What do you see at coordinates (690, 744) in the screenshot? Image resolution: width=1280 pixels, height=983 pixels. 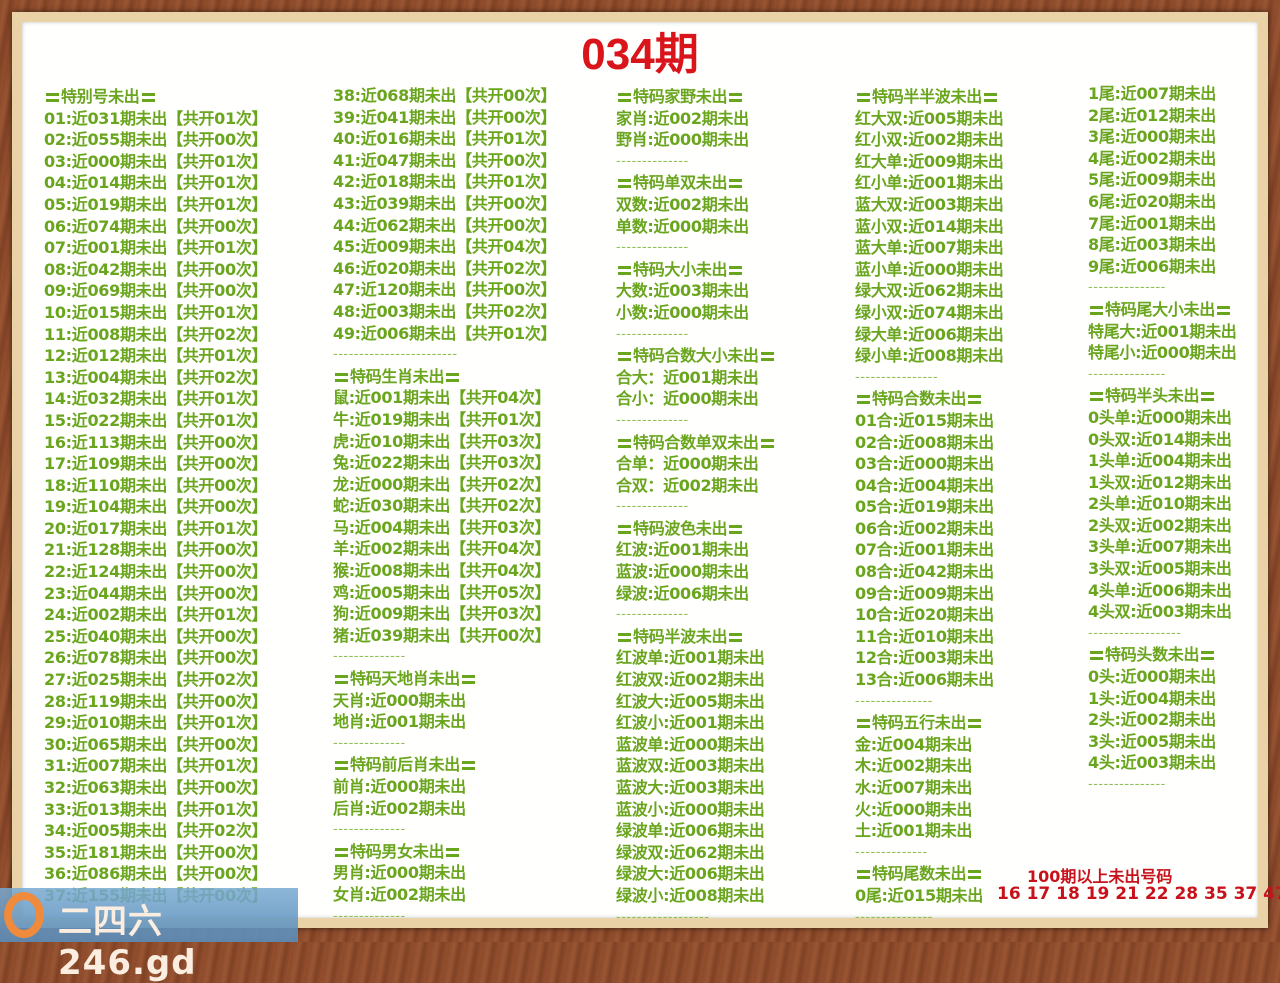 I see `list-item: 蓝波单:近000期未出` at bounding box center [690, 744].